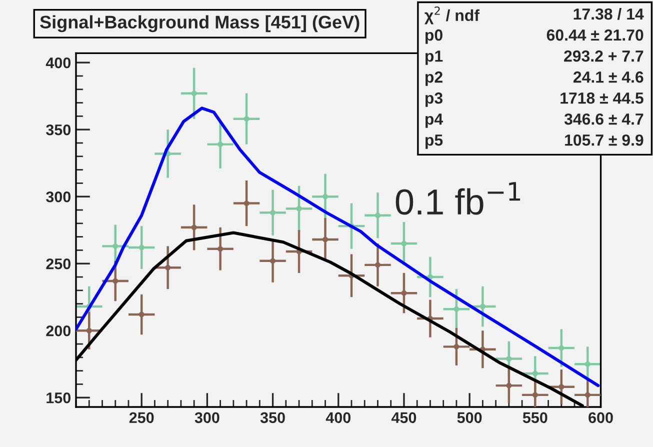 This screenshot has width=653, height=447. I want to click on annotation: 293.2 + 7.7, so click(604, 56).